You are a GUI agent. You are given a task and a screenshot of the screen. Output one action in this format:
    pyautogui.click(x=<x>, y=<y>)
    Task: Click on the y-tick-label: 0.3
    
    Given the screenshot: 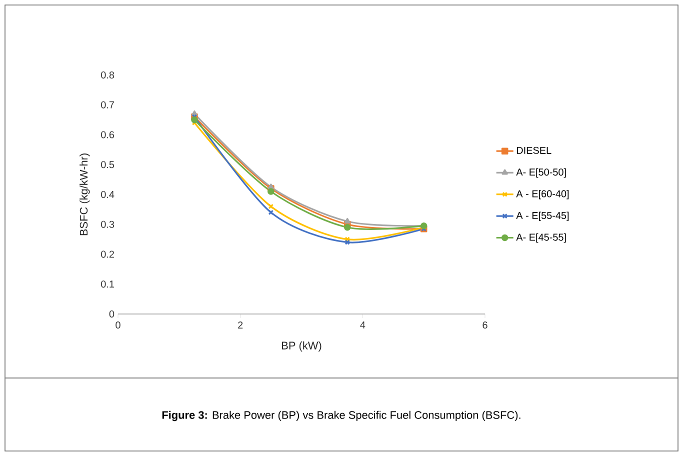 What is the action you would take?
    pyautogui.click(x=107, y=224)
    